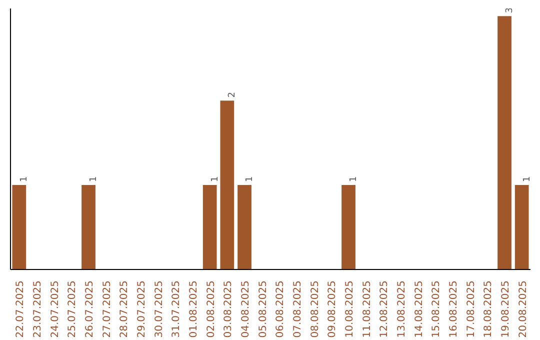  What do you see at coordinates (523, 309) in the screenshot?
I see `x-tick-label: 20.08.2025` at bounding box center [523, 309].